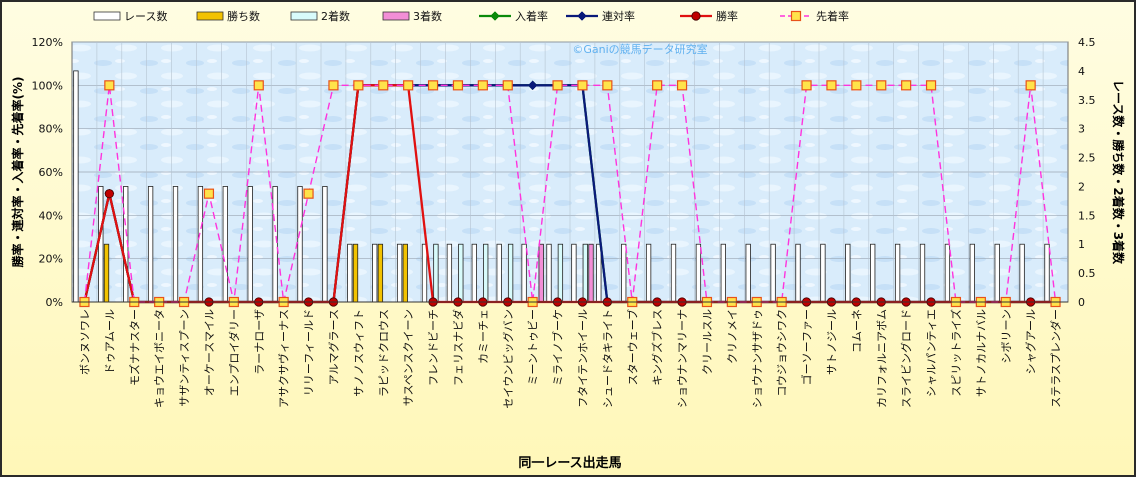  I want to click on x-tick-label: モズナナスター, so click(134, 347).